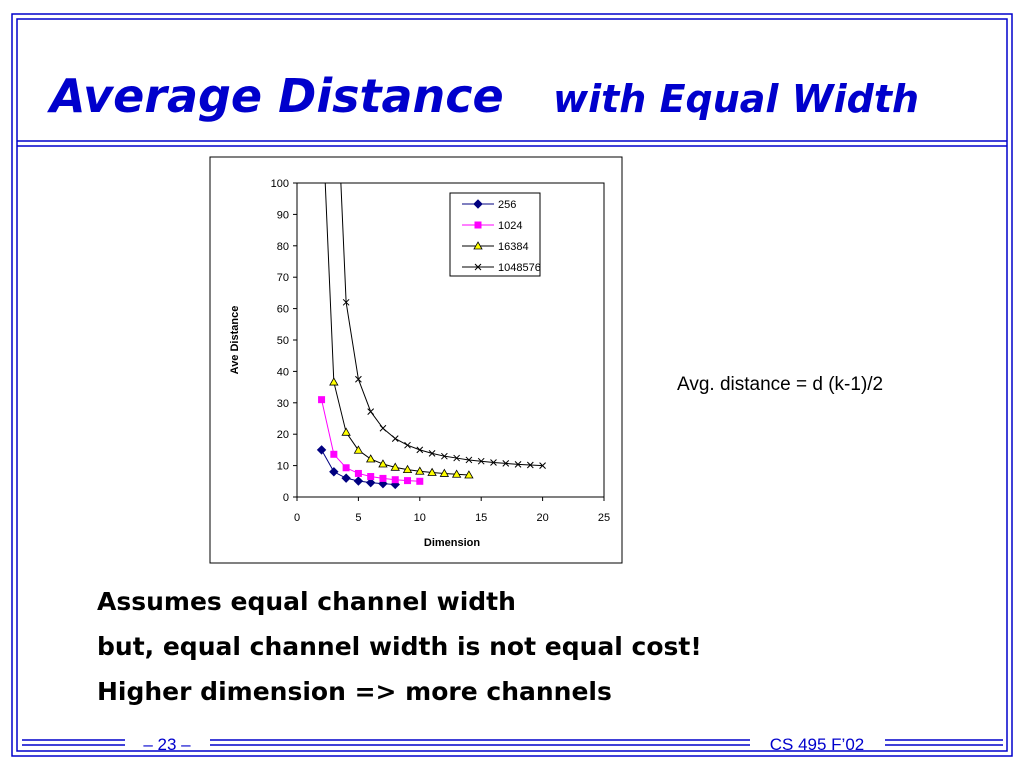  Describe the element at coordinates (519, 268) in the screenshot. I see `legend-label: 1048576` at that location.